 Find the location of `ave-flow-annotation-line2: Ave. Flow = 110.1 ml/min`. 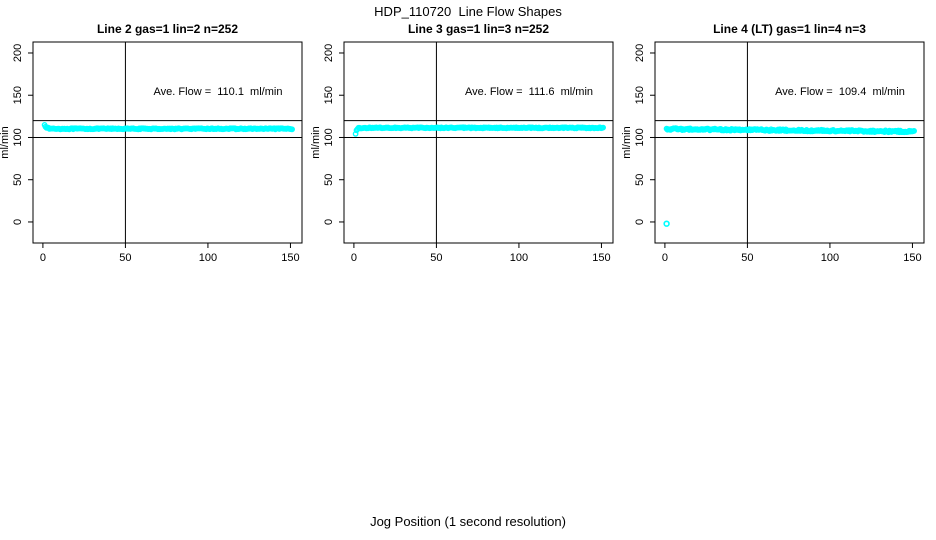

ave-flow-annotation-line2: Ave. Flow = 110.1 ml/min is located at coordinates (218, 92).